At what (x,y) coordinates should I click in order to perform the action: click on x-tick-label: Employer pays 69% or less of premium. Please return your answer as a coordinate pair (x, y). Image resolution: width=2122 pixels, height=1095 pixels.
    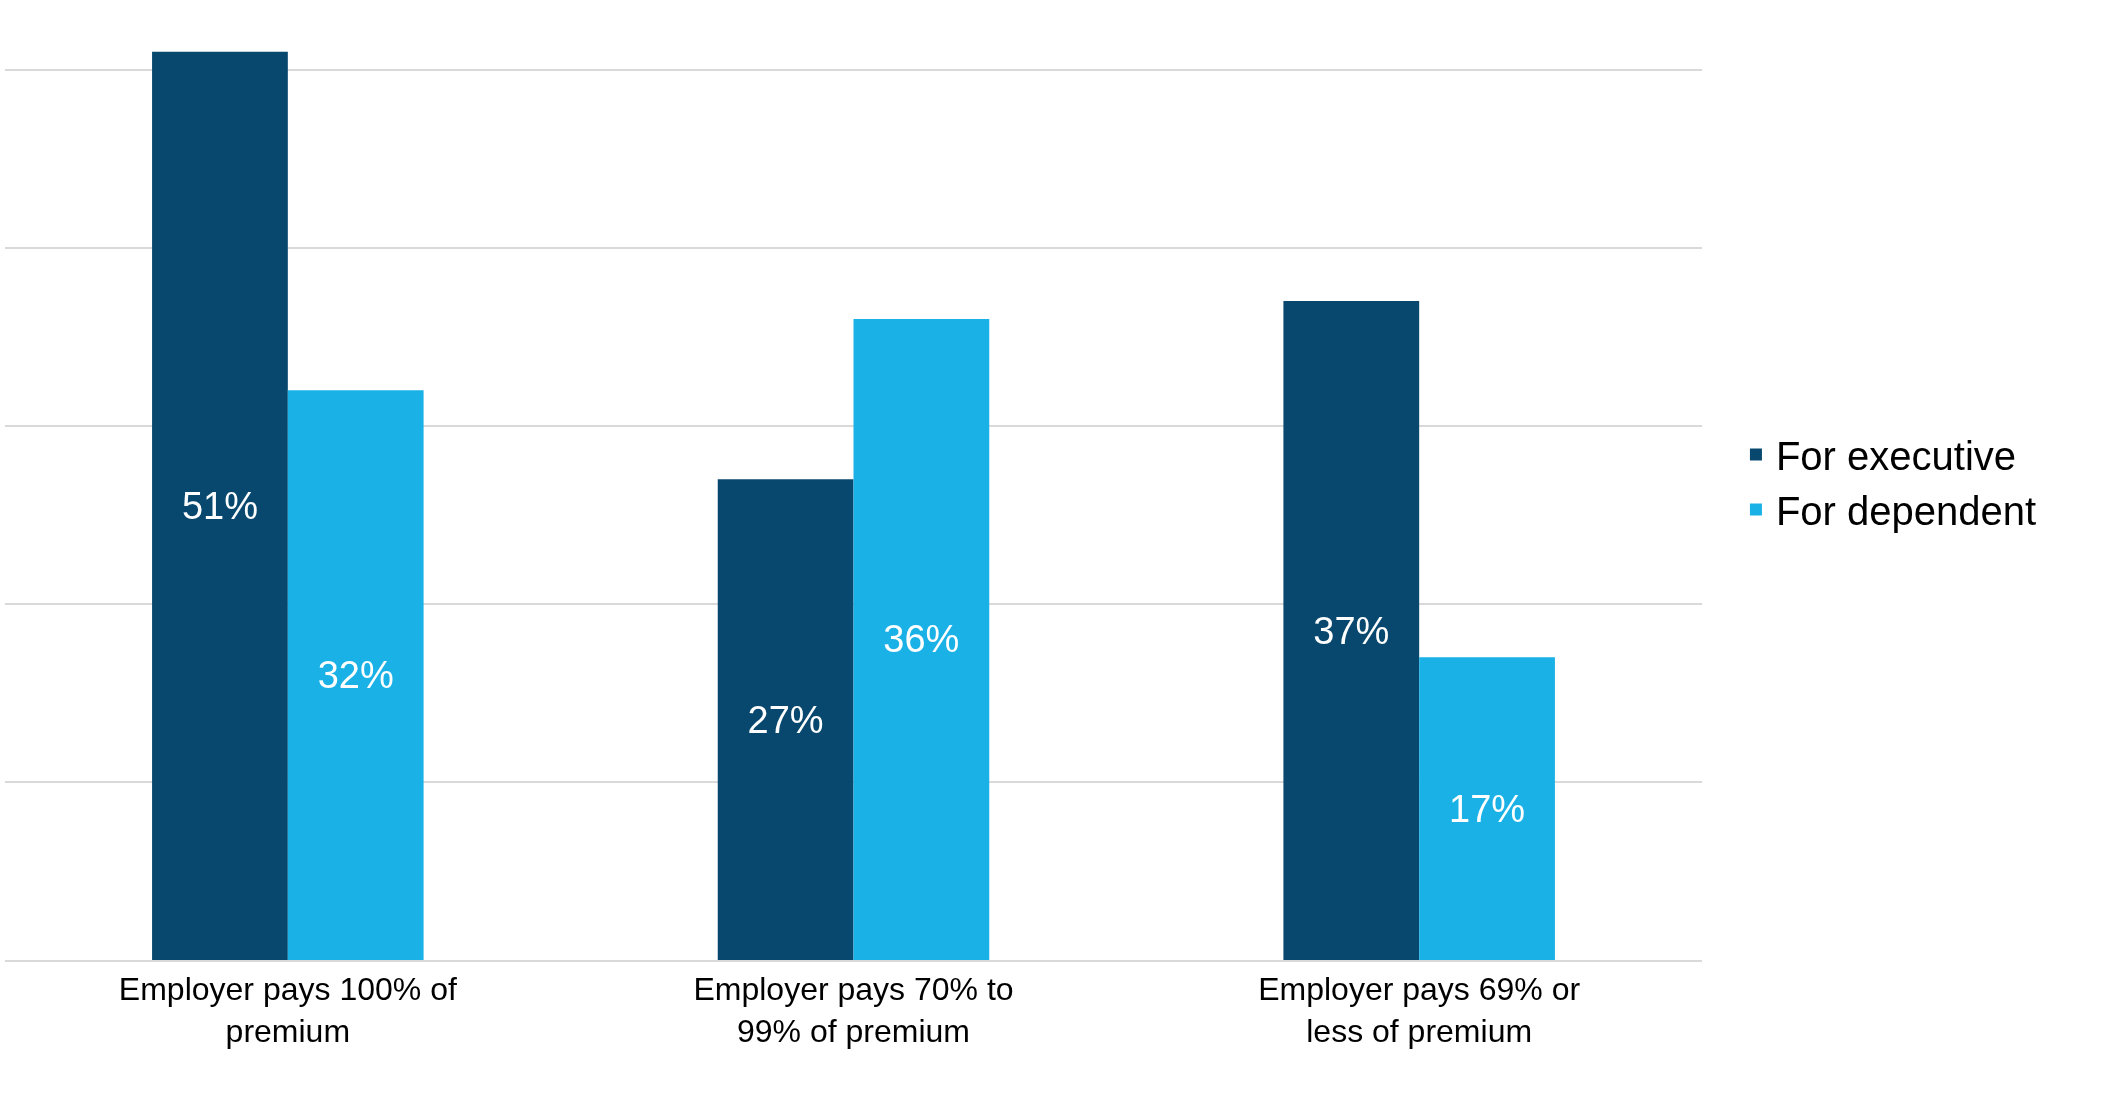
    Looking at the image, I should click on (1419, 1010).